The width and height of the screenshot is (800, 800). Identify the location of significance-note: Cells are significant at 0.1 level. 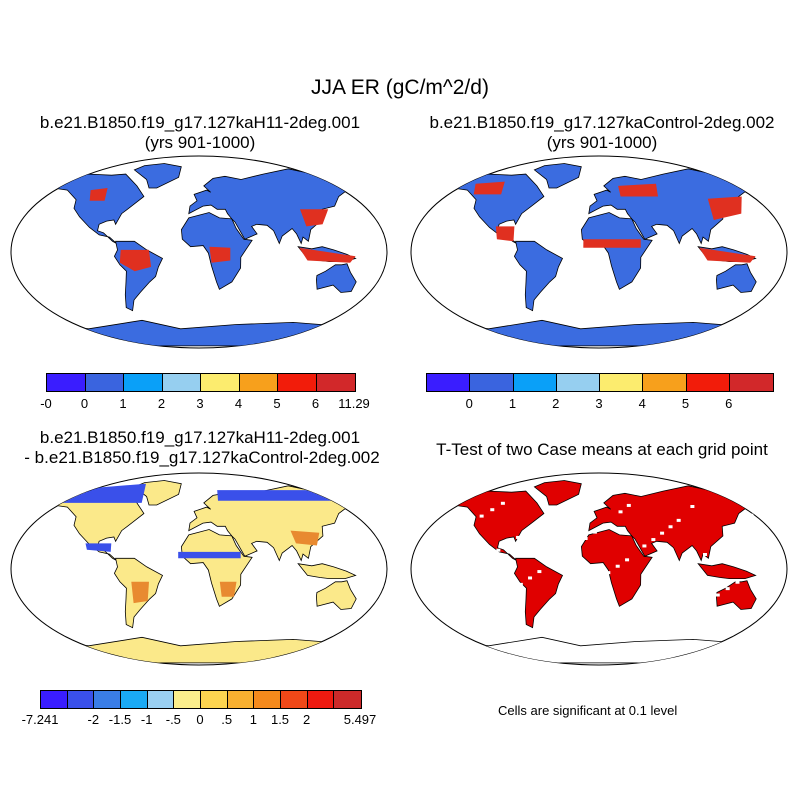
(588, 710).